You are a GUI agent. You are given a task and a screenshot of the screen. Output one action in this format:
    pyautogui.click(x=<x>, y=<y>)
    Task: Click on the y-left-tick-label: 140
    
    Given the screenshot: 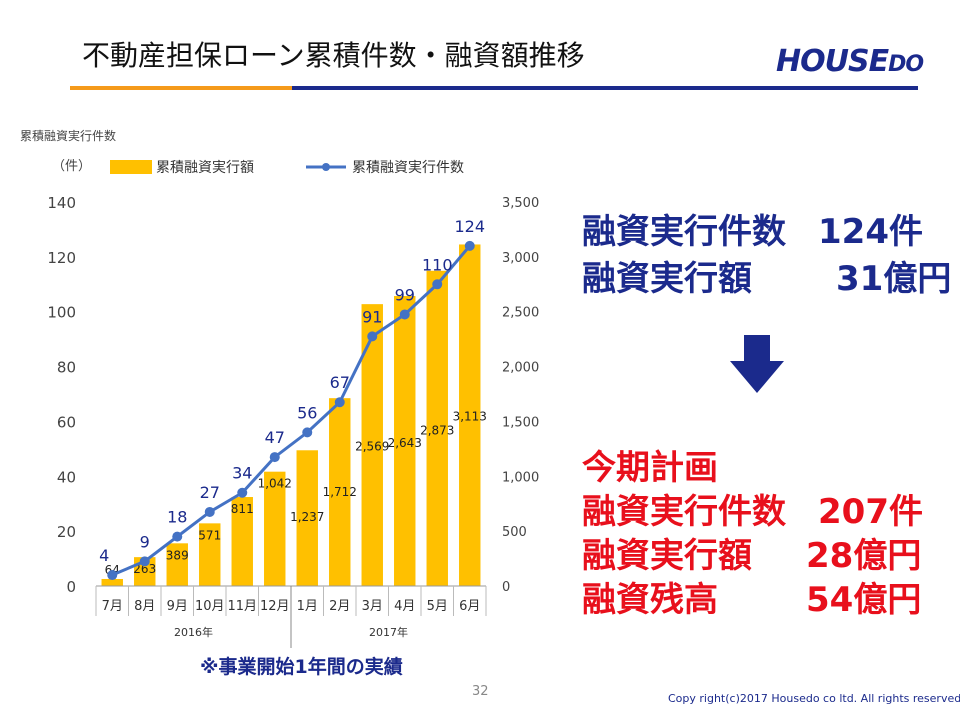 What is the action you would take?
    pyautogui.click(x=61, y=203)
    